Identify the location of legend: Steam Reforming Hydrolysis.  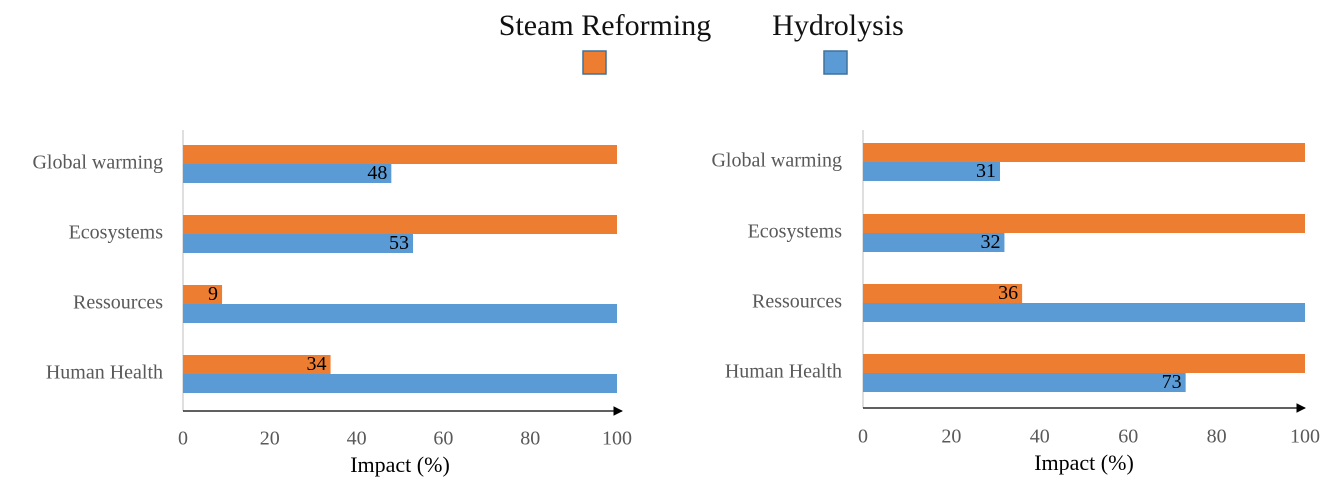
(701, 42).